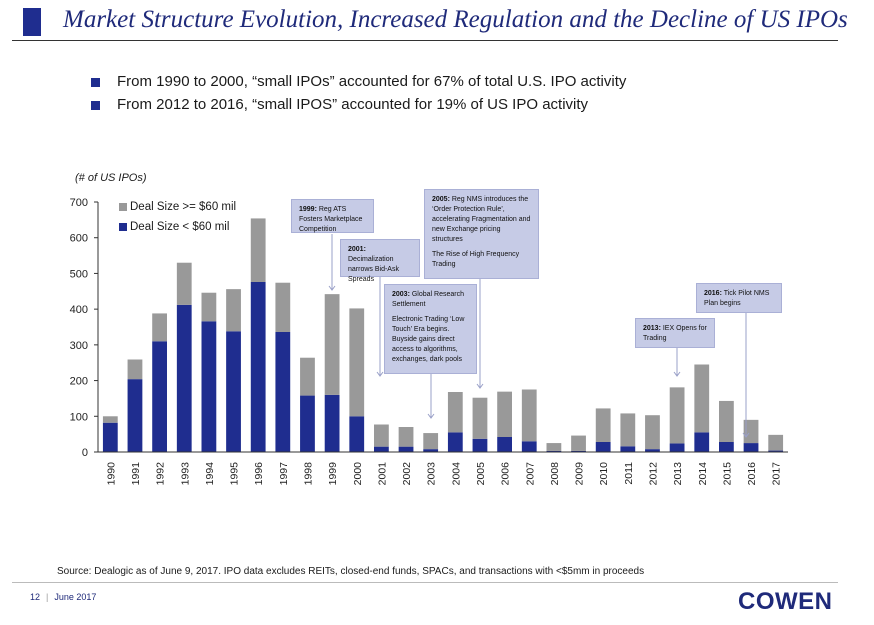 This screenshot has height=625, width=874. Describe the element at coordinates (110, 437) in the screenshot. I see `bar-small-1990` at that location.